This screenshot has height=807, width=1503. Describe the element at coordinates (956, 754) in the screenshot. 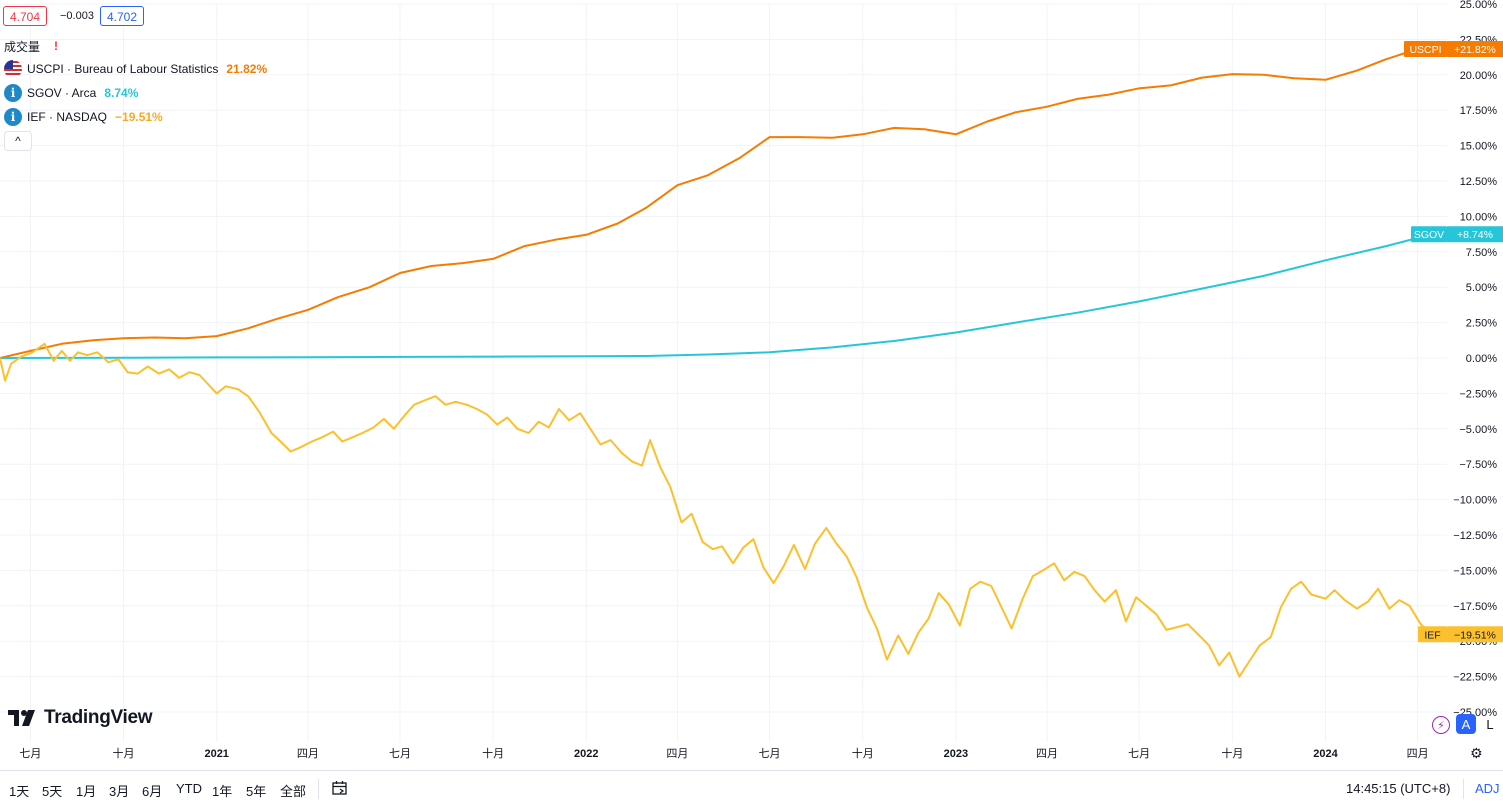

I see `x-tick-label: 2023` at that location.